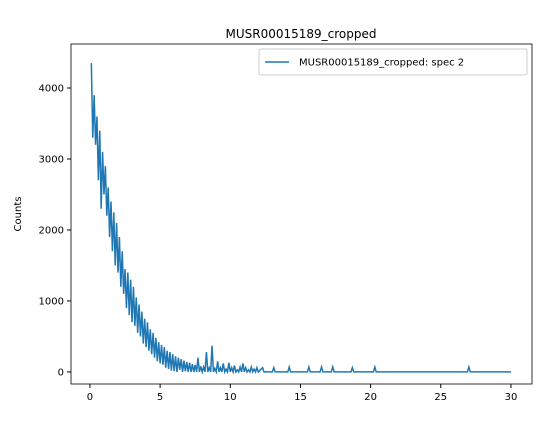  Describe the element at coordinates (370, 397) in the screenshot. I see `x-tick-label: 20` at that location.